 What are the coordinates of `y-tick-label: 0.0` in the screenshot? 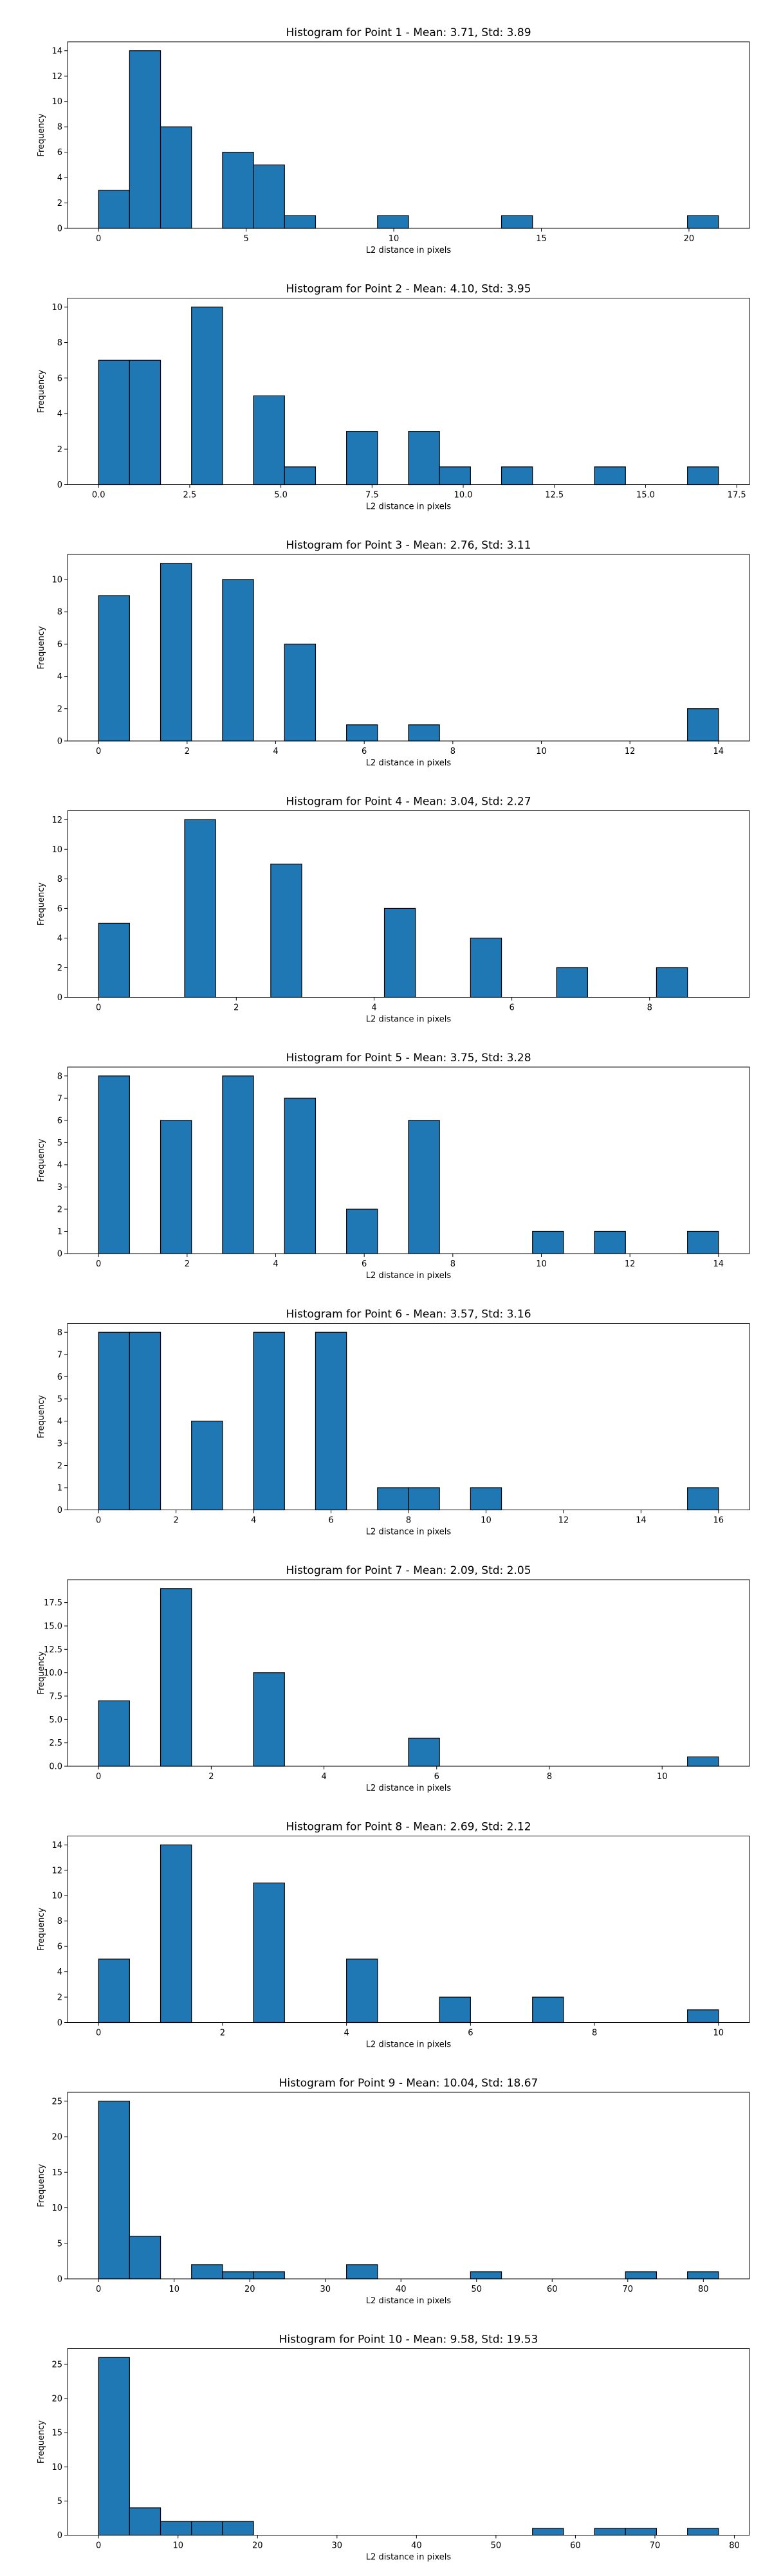 It's located at (55, 1767).